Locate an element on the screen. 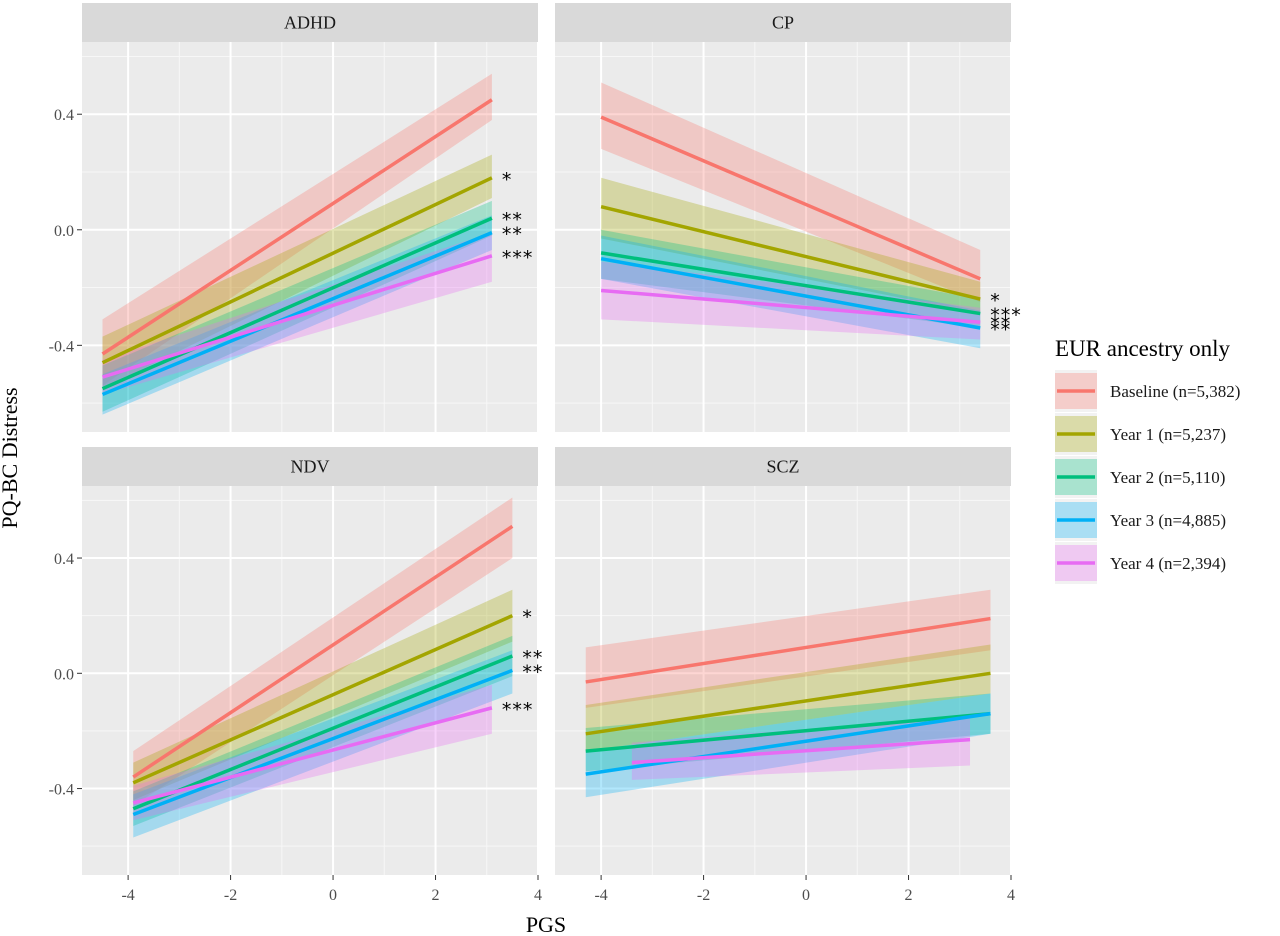 Image resolution: width=1280 pixels, height=936 pixels. legend-item-2: Year 2 (n=5,110) is located at coordinates (1140, 477).